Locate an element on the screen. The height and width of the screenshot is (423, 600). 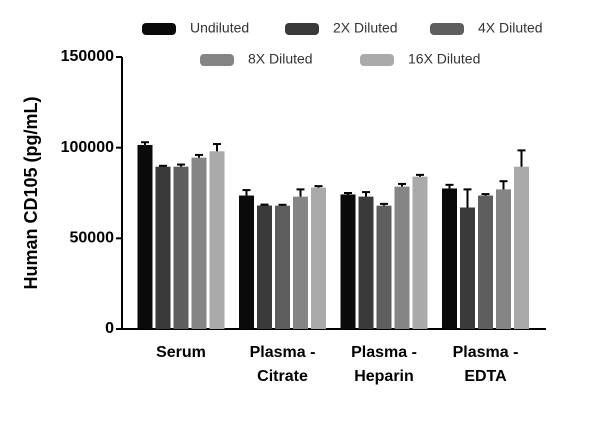
legend-label: Undiluted is located at coordinates (219, 28).